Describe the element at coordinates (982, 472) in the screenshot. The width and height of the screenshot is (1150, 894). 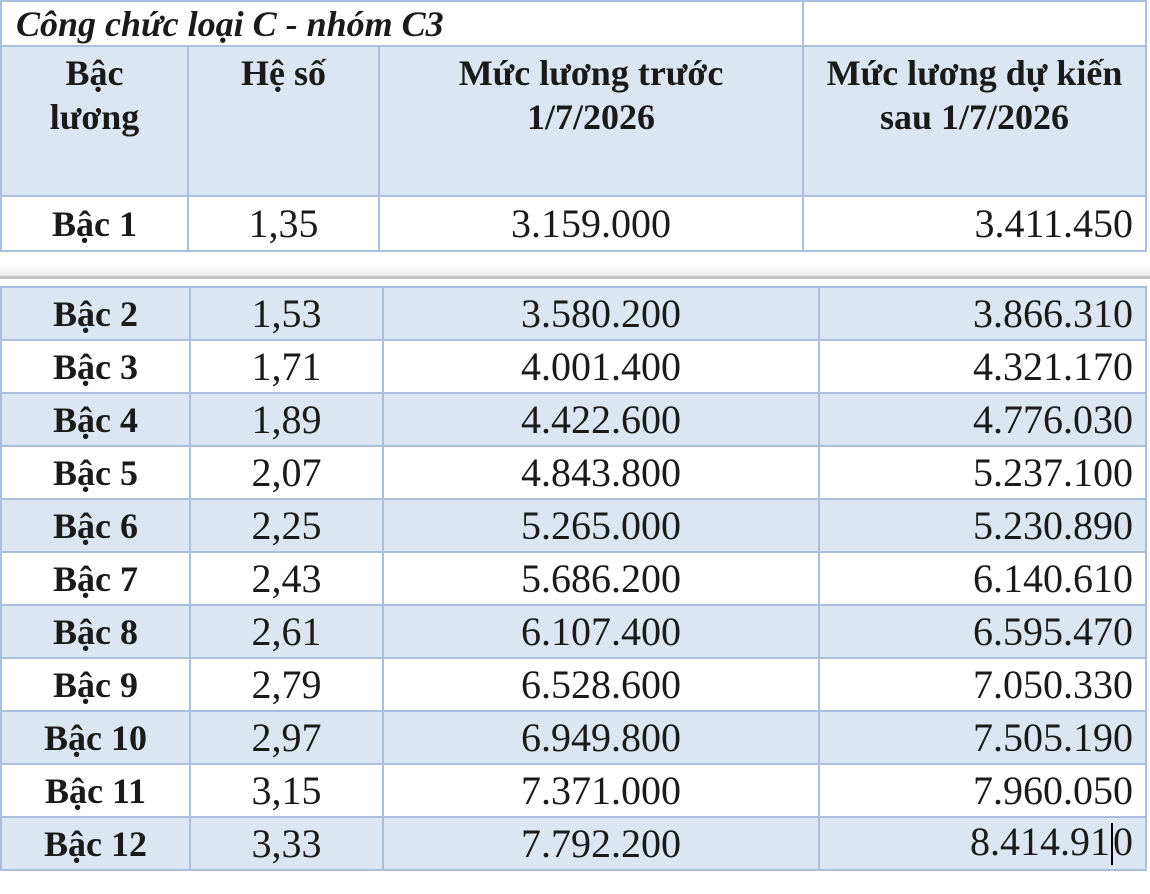
I see `salary-after-cell: 5.237.100` at that location.